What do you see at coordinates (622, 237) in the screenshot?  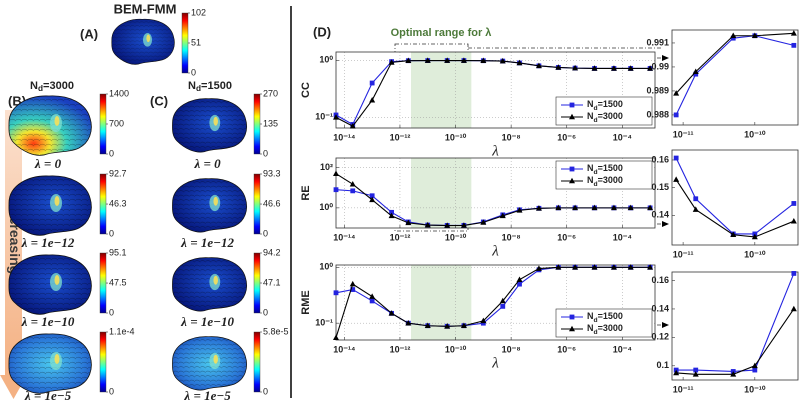 I see `x-tick-label: 10⁻⁴` at bounding box center [622, 237].